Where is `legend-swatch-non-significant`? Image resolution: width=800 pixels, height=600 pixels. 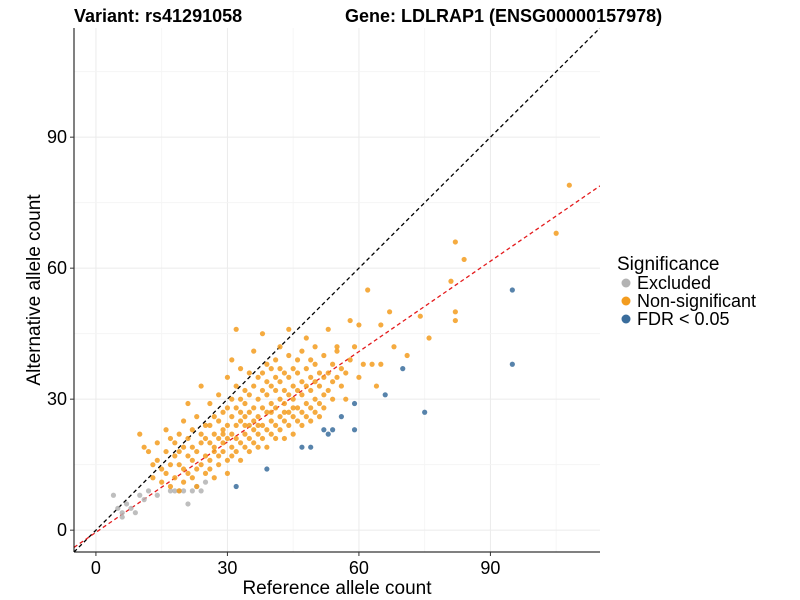
legend-swatch-non-significant is located at coordinates (626, 301).